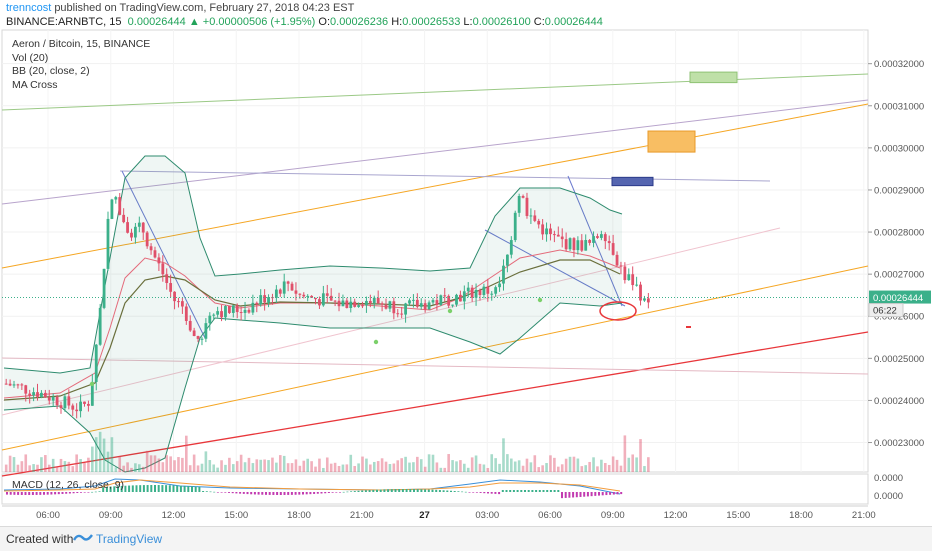 This screenshot has width=932, height=551. I want to click on price-tag-label: 0.00026444, so click(898, 298).